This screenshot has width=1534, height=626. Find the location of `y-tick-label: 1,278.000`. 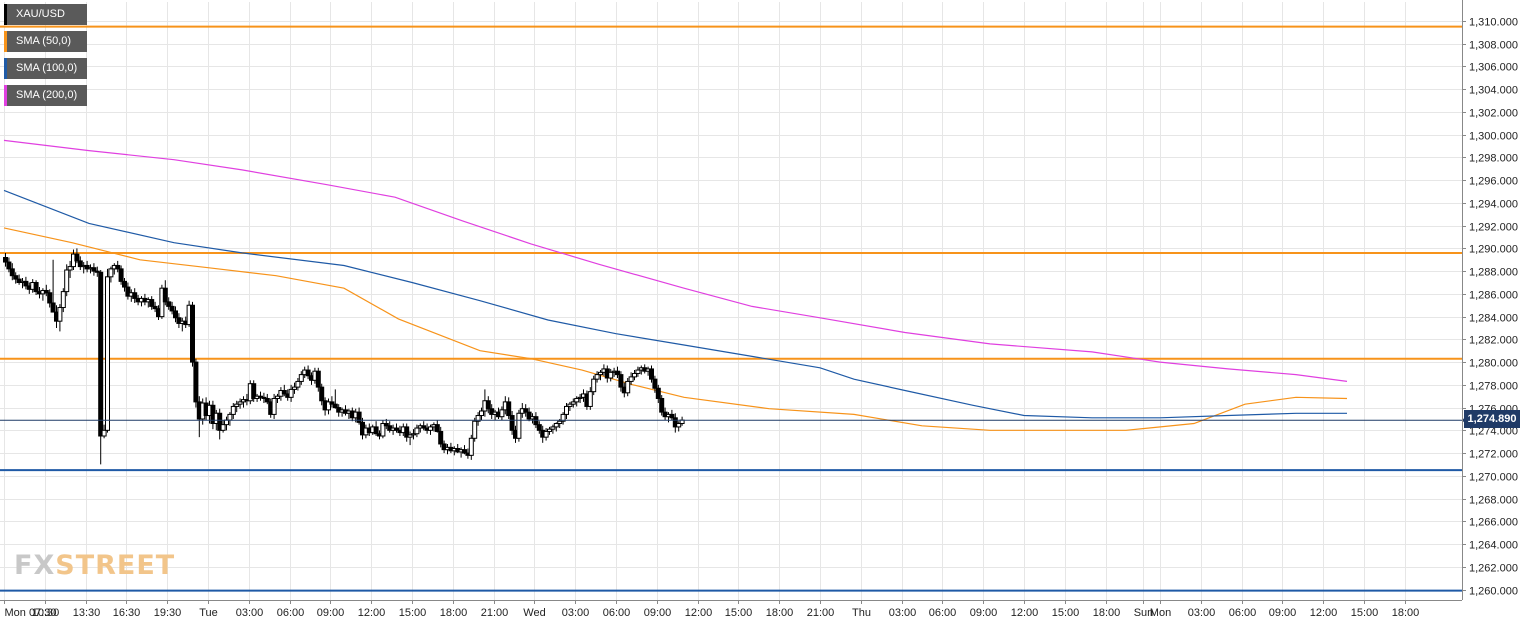

y-tick-label: 1,278.000 is located at coordinates (1493, 387).